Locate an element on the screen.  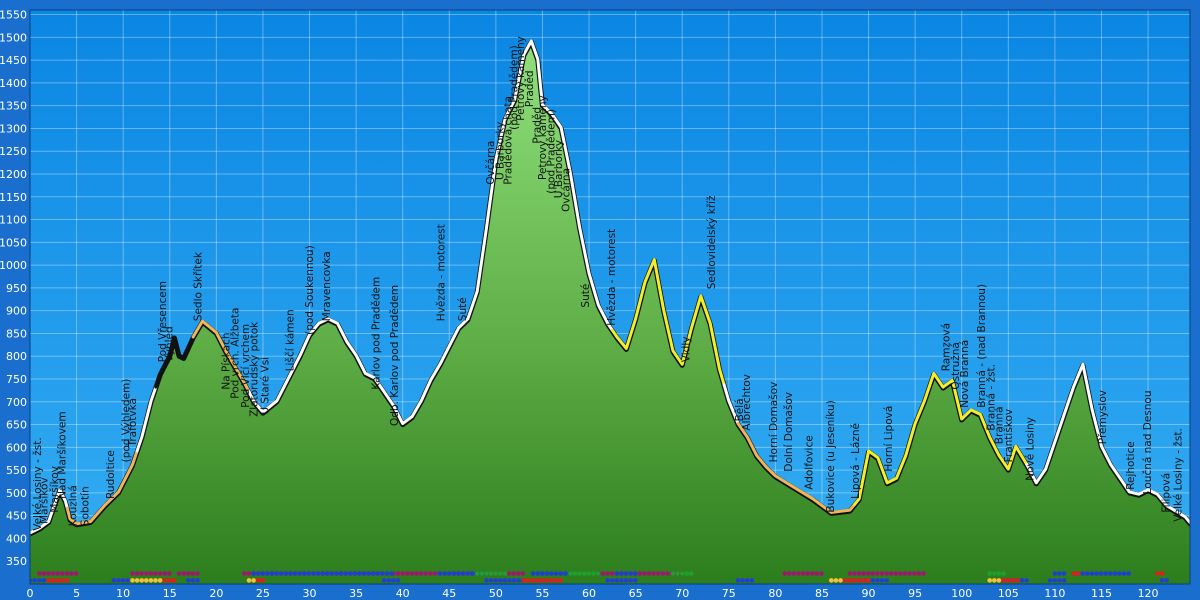
place-label: Pod vrch. Alžbeta is located at coordinates (236, 353).